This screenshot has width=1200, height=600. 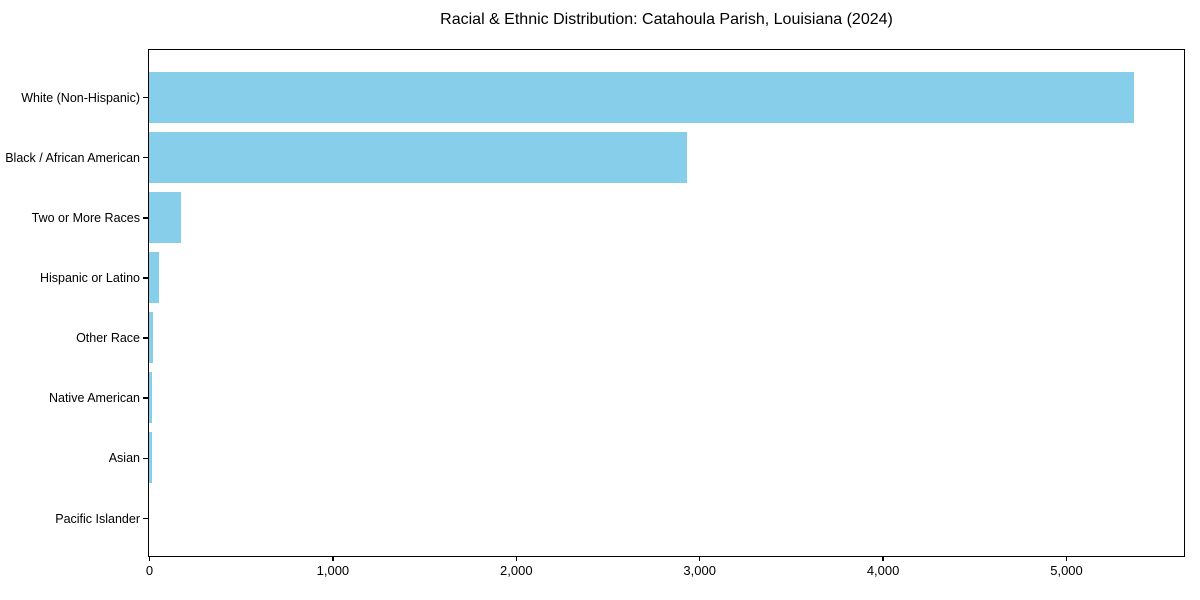 I want to click on bar-two-or-more-races, so click(x=165, y=217).